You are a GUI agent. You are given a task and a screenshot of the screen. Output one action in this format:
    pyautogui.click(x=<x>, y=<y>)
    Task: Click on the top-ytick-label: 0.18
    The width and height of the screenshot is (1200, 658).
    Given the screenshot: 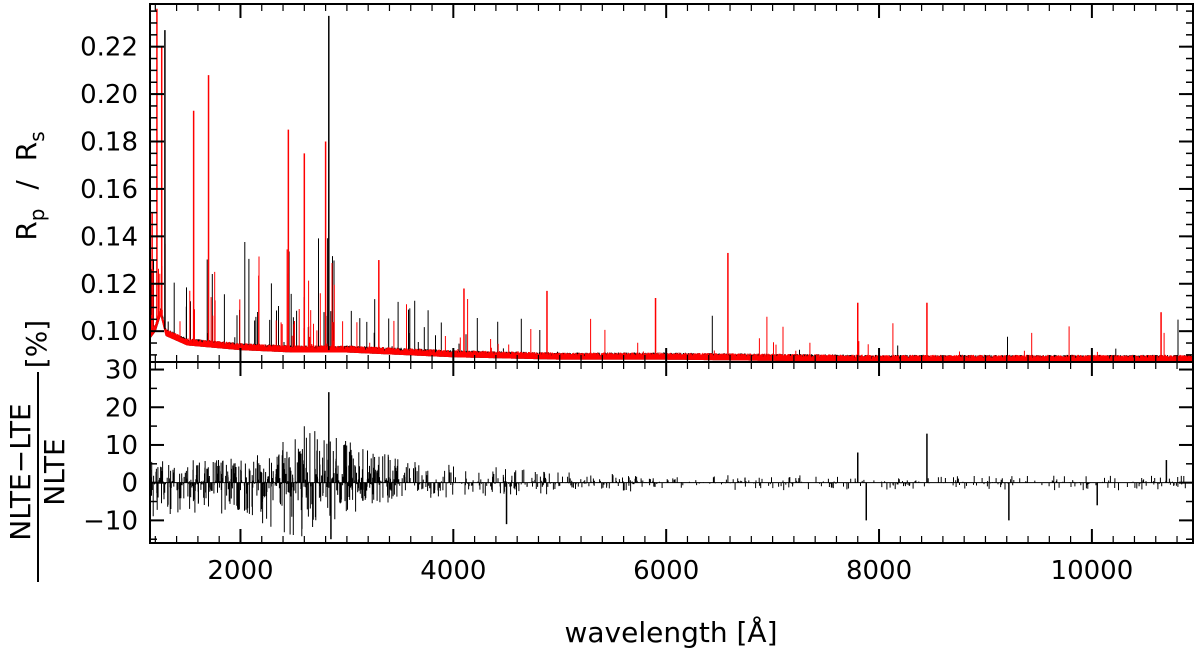 What is the action you would take?
    pyautogui.click(x=109, y=143)
    